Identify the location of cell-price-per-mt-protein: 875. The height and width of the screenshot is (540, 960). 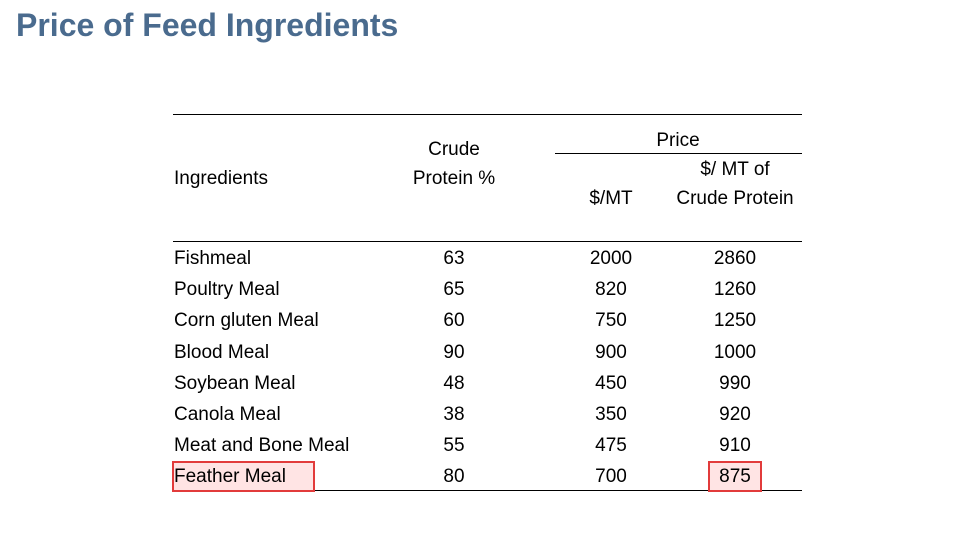
(735, 477).